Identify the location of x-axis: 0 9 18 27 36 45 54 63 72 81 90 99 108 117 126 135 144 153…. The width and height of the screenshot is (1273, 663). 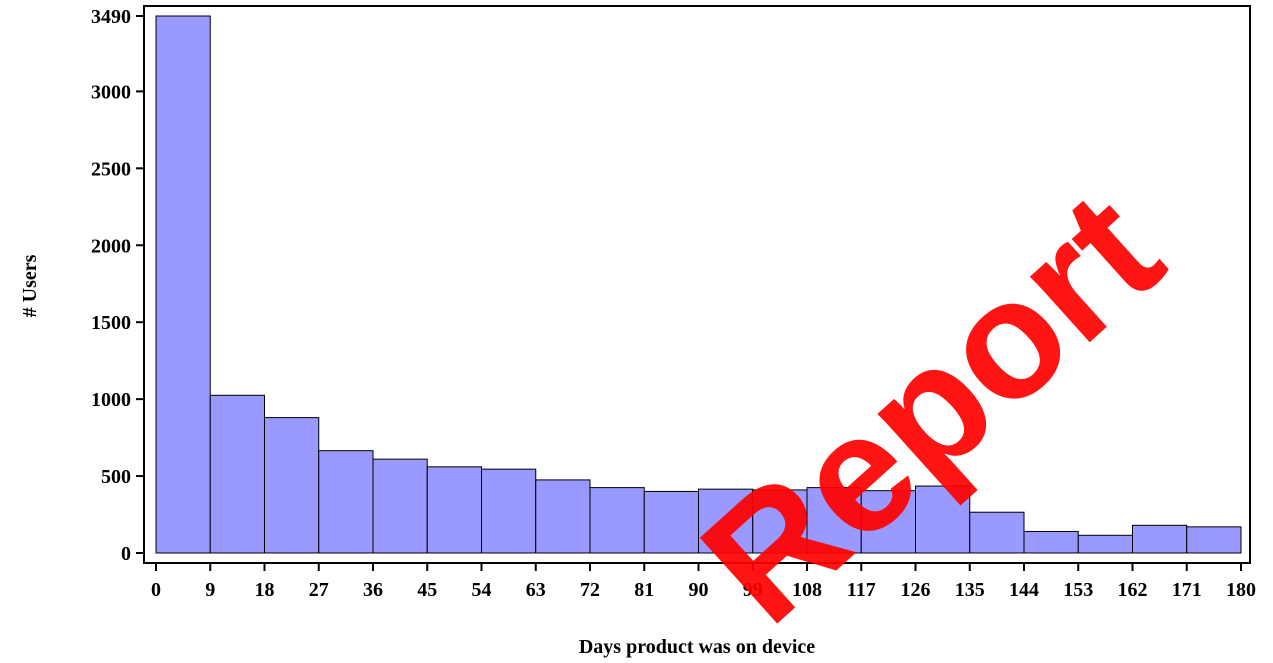
(703, 582).